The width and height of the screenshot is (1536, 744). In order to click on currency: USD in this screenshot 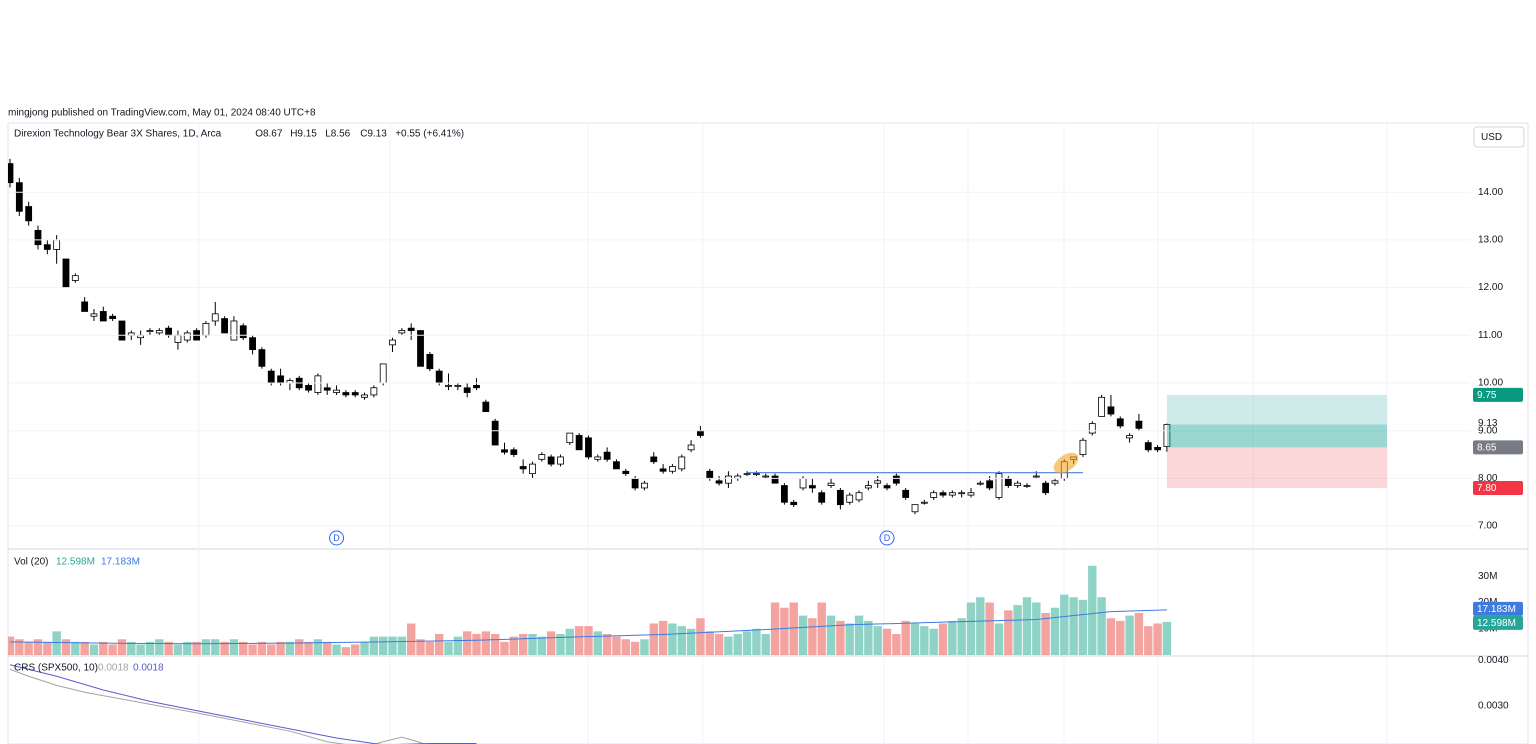, I will do `click(1491, 137)`.